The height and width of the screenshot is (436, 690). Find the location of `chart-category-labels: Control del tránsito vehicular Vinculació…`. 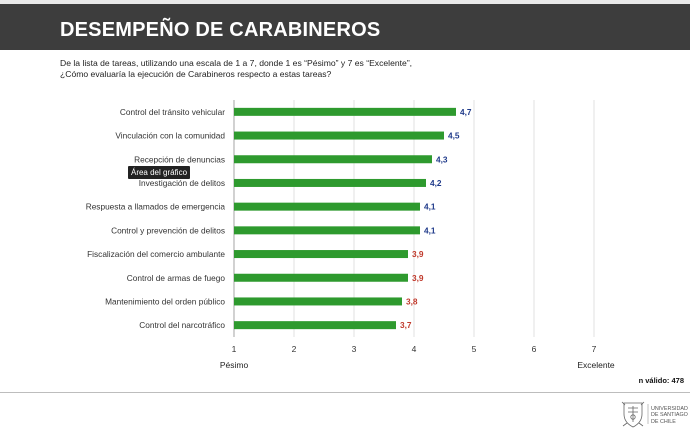

chart-category-labels: Control del tránsito vehicular Vinculació… is located at coordinates (156, 218).